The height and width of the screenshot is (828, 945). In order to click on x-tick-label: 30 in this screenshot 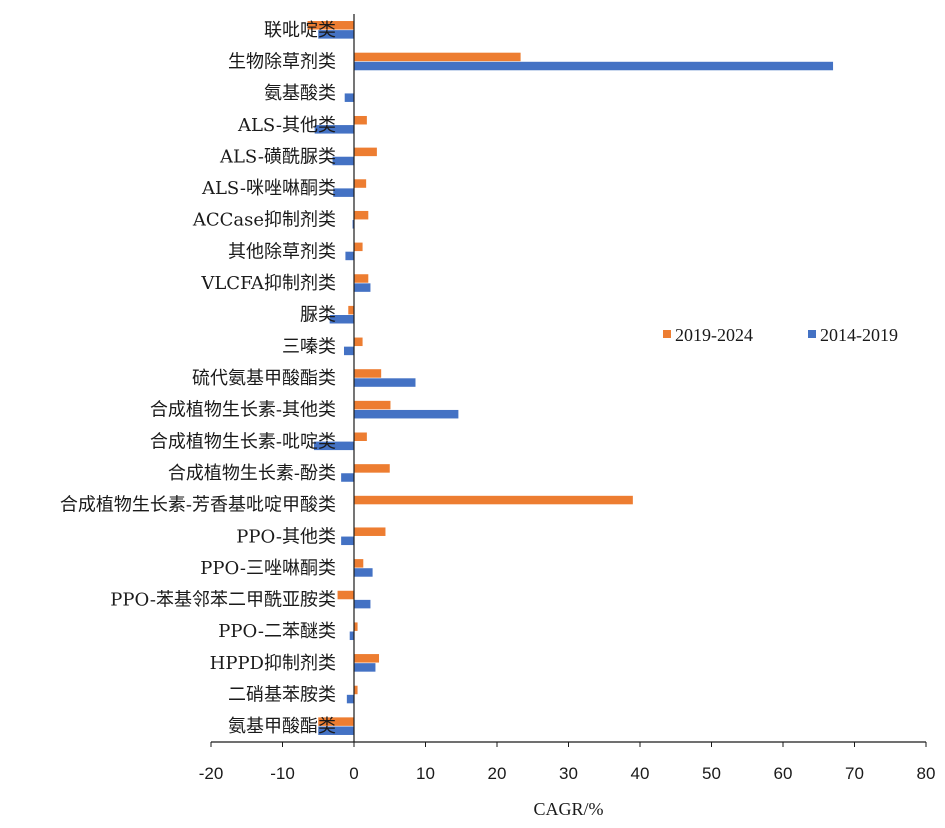, I will do `click(568, 773)`.